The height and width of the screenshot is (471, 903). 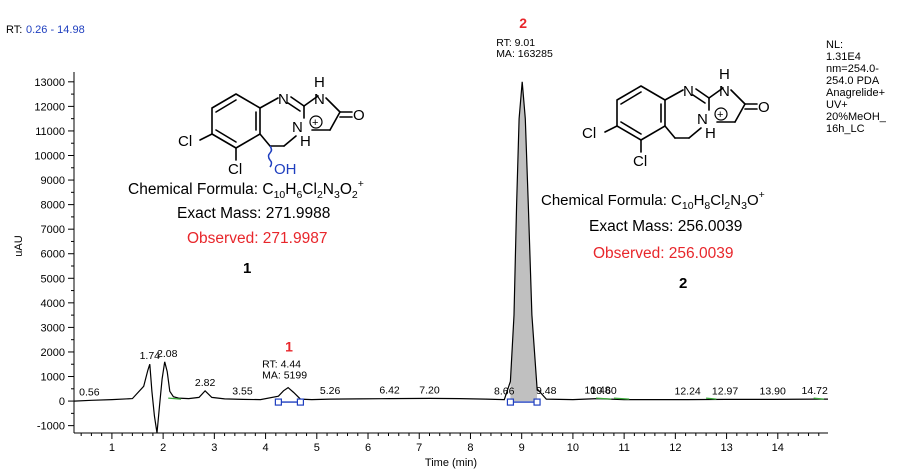 I want to click on rt-label: 10.60, so click(x=604, y=391).